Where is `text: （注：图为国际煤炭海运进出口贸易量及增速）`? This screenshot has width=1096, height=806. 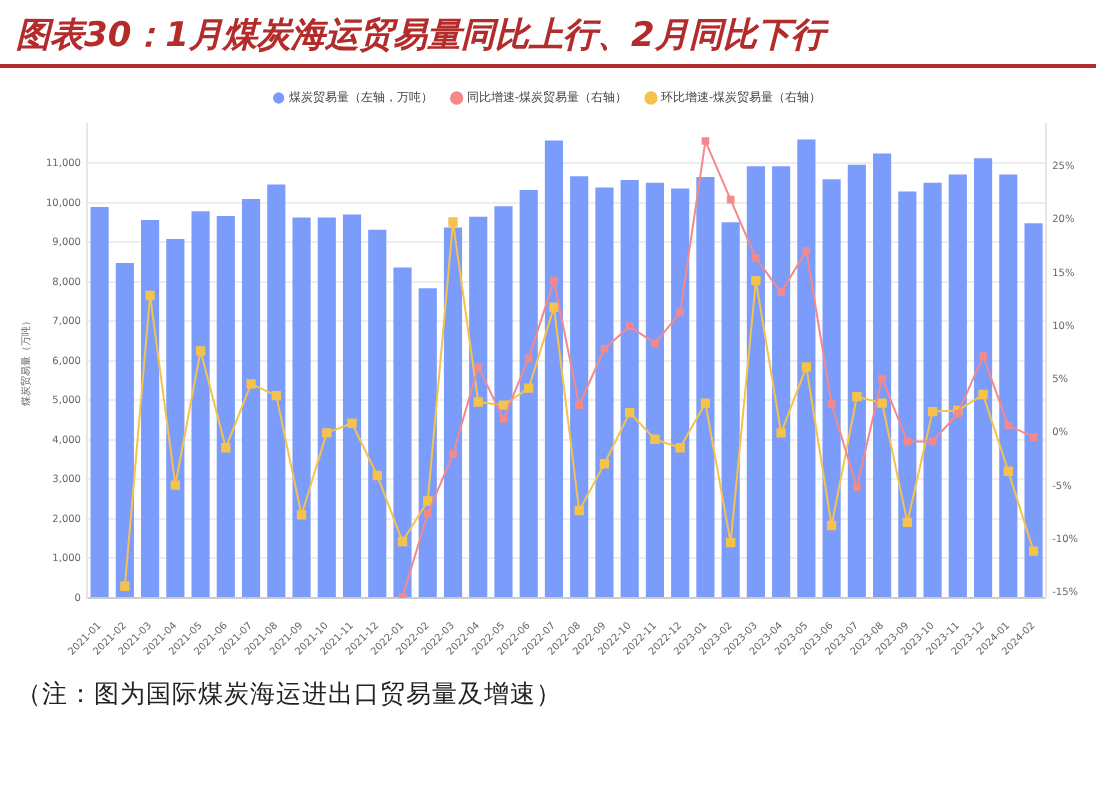
text: （注：图为国际煤炭海运进出口贸易量及增速） is located at coordinates (289, 694).